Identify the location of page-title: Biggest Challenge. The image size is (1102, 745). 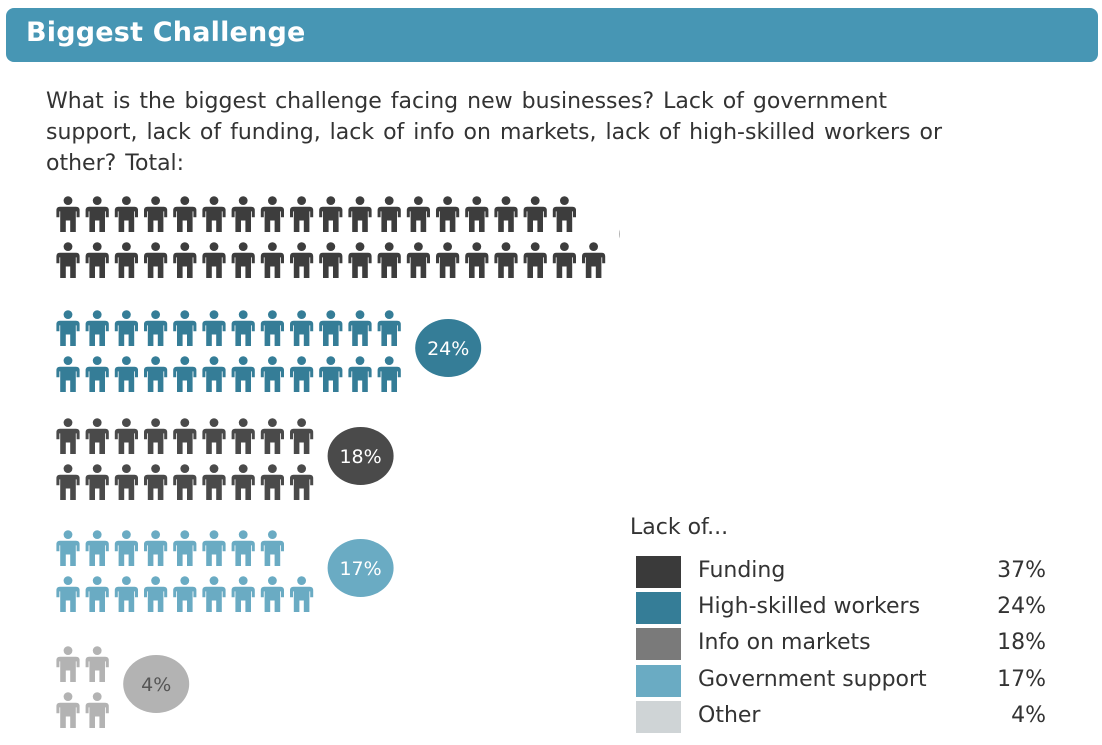
(166, 32).